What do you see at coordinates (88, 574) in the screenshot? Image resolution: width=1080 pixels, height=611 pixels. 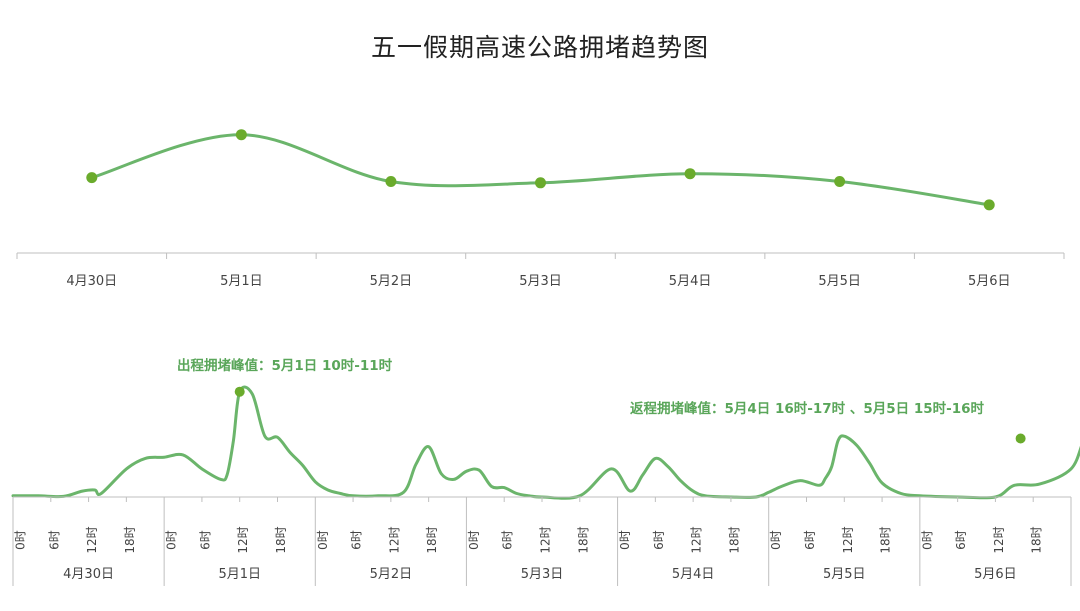 I see `day-label: 4月30日` at bounding box center [88, 574].